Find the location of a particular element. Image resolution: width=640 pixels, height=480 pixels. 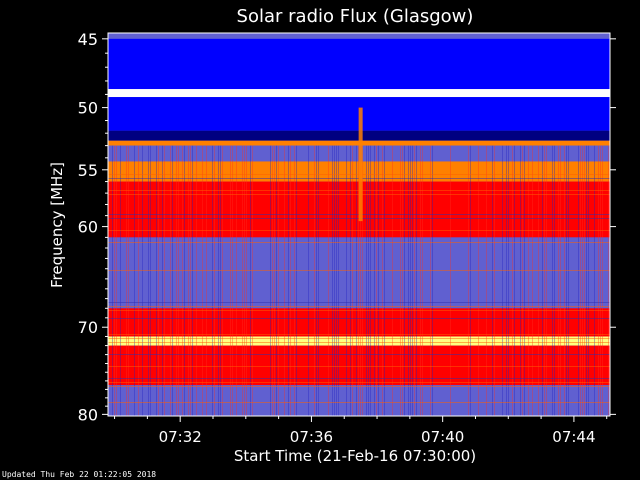

y-tick-label: 45 is located at coordinates (88, 39).